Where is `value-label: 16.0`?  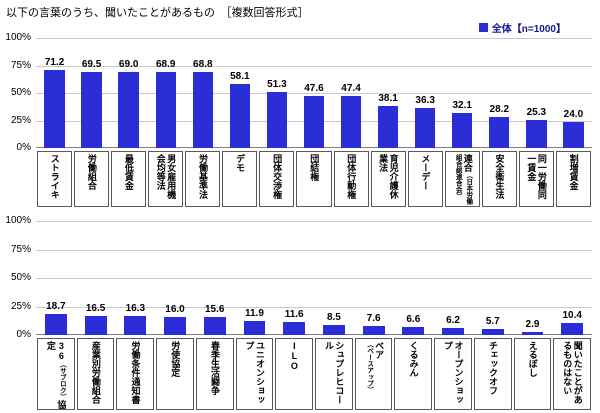 value-label: 16.0 is located at coordinates (175, 309).